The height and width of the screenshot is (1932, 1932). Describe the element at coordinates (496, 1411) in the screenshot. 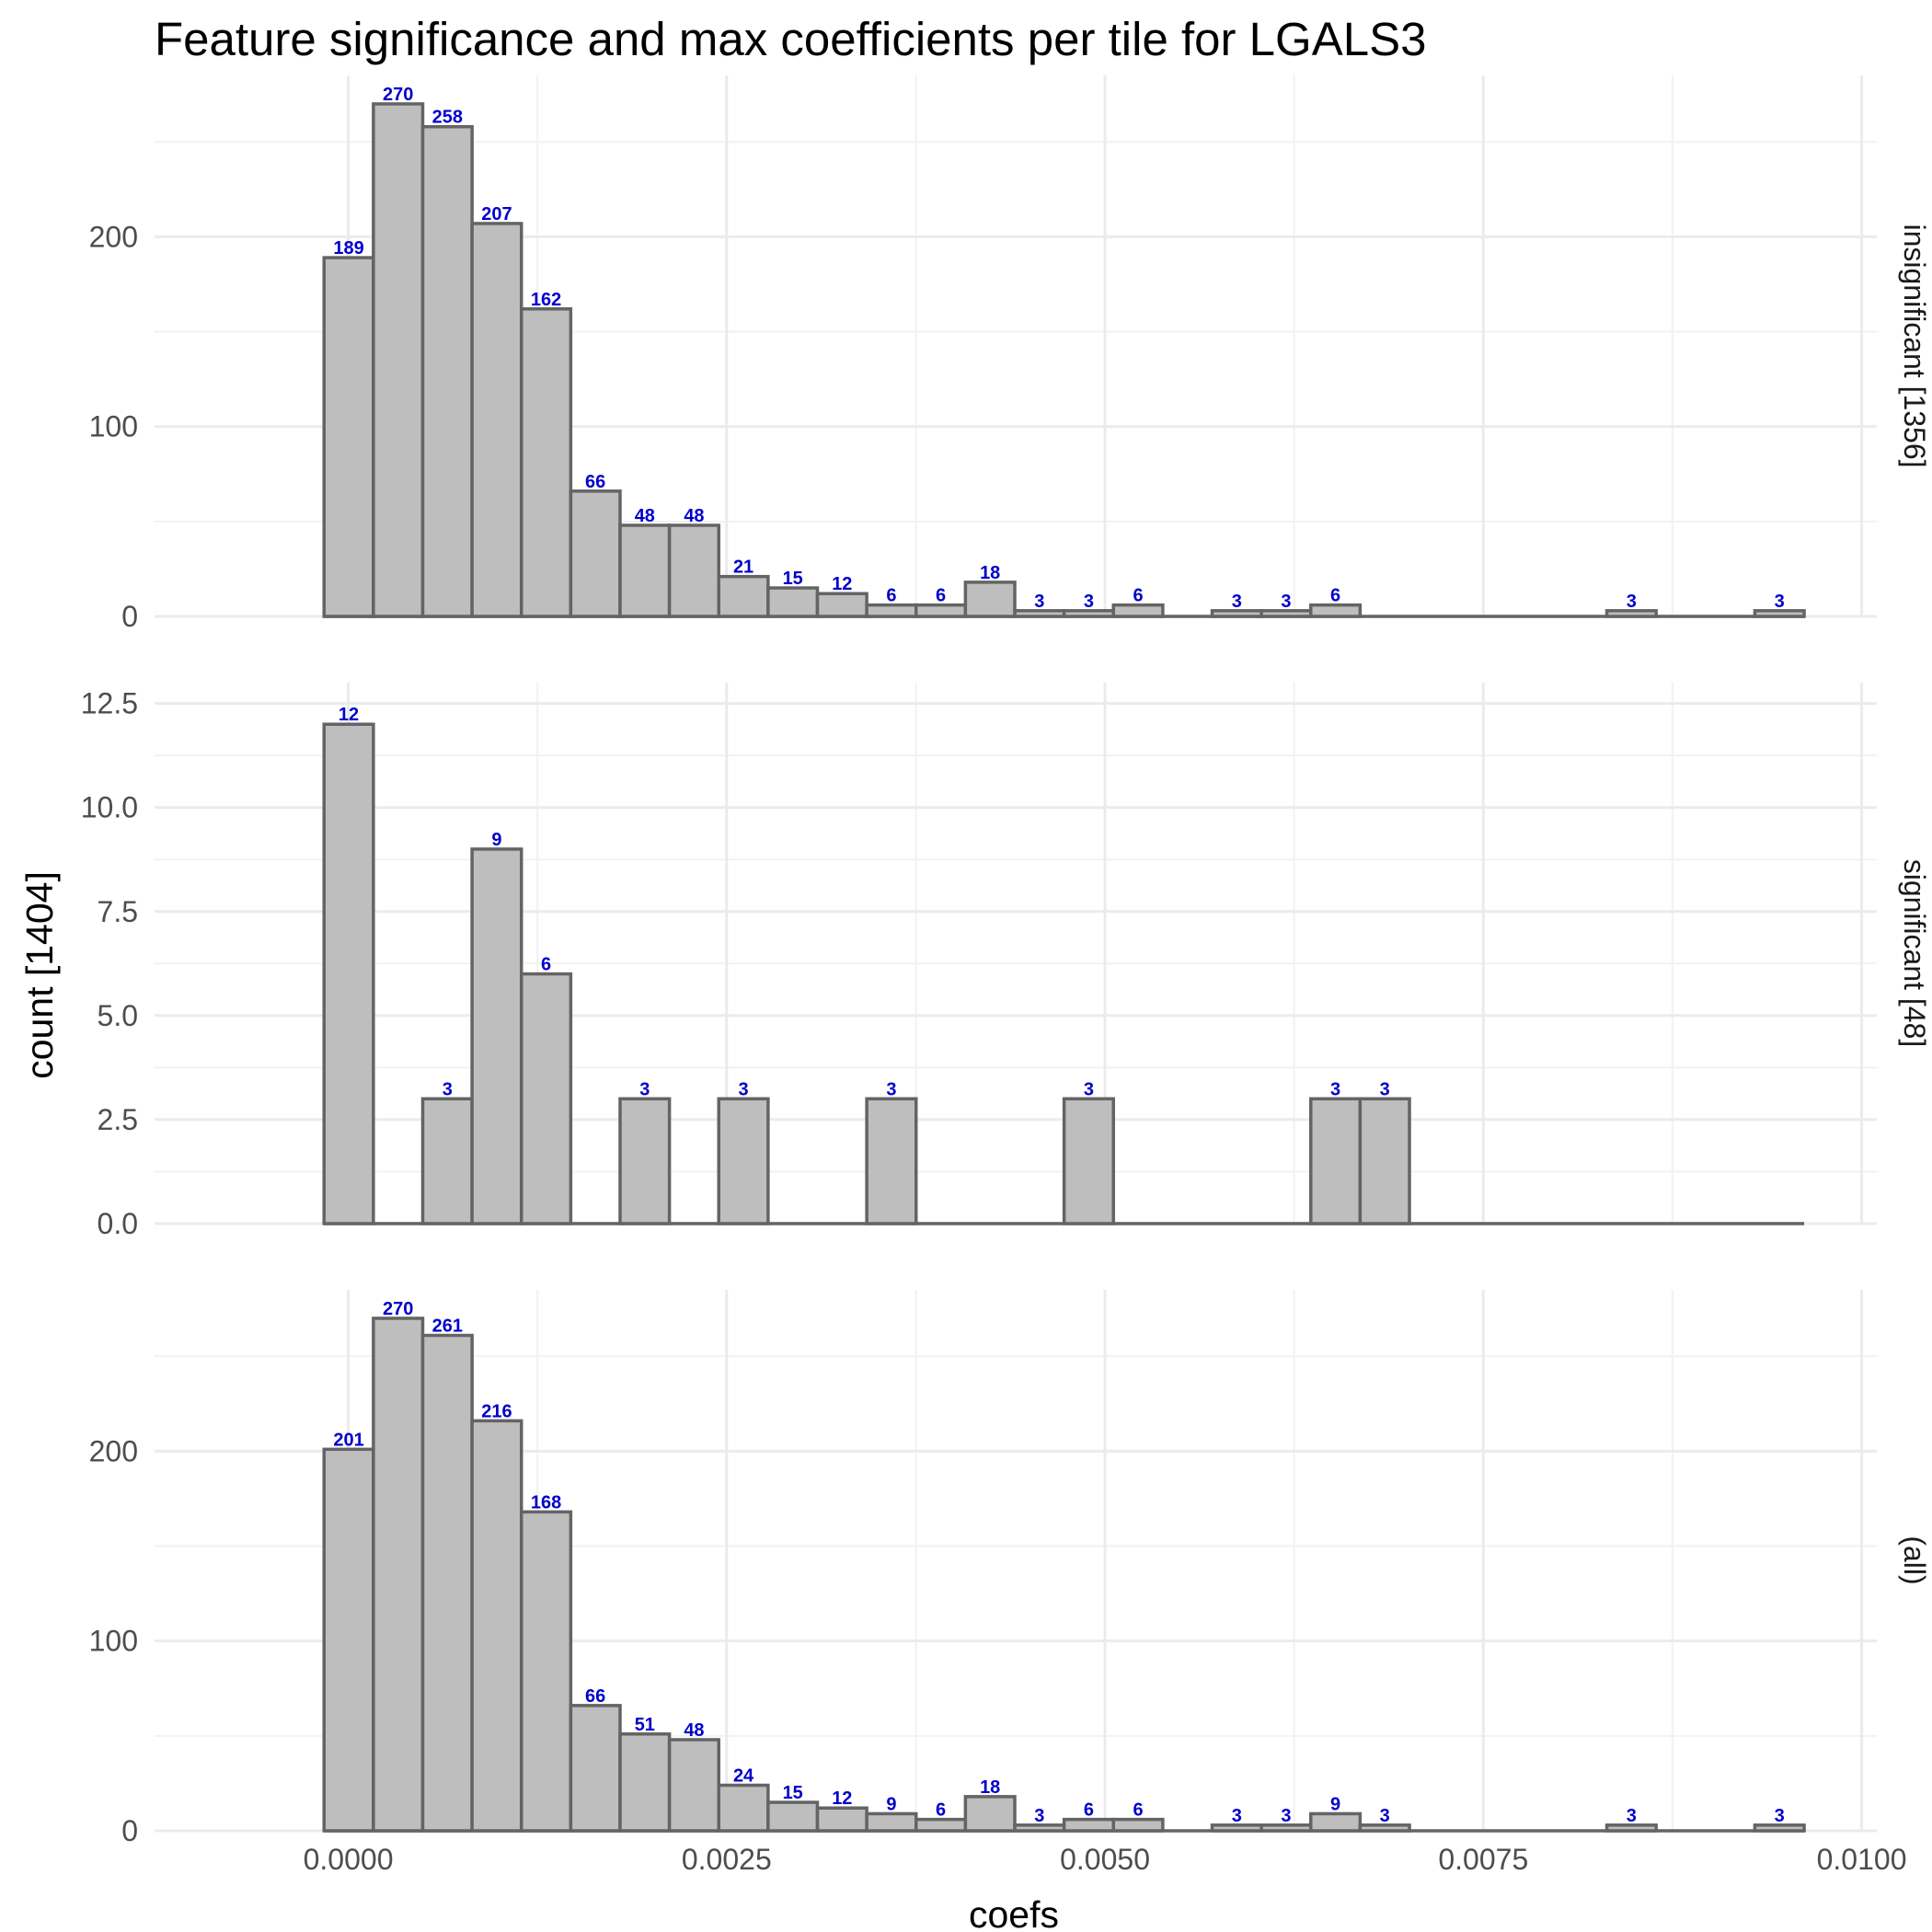

I see `bar-count-label: 216` at that location.